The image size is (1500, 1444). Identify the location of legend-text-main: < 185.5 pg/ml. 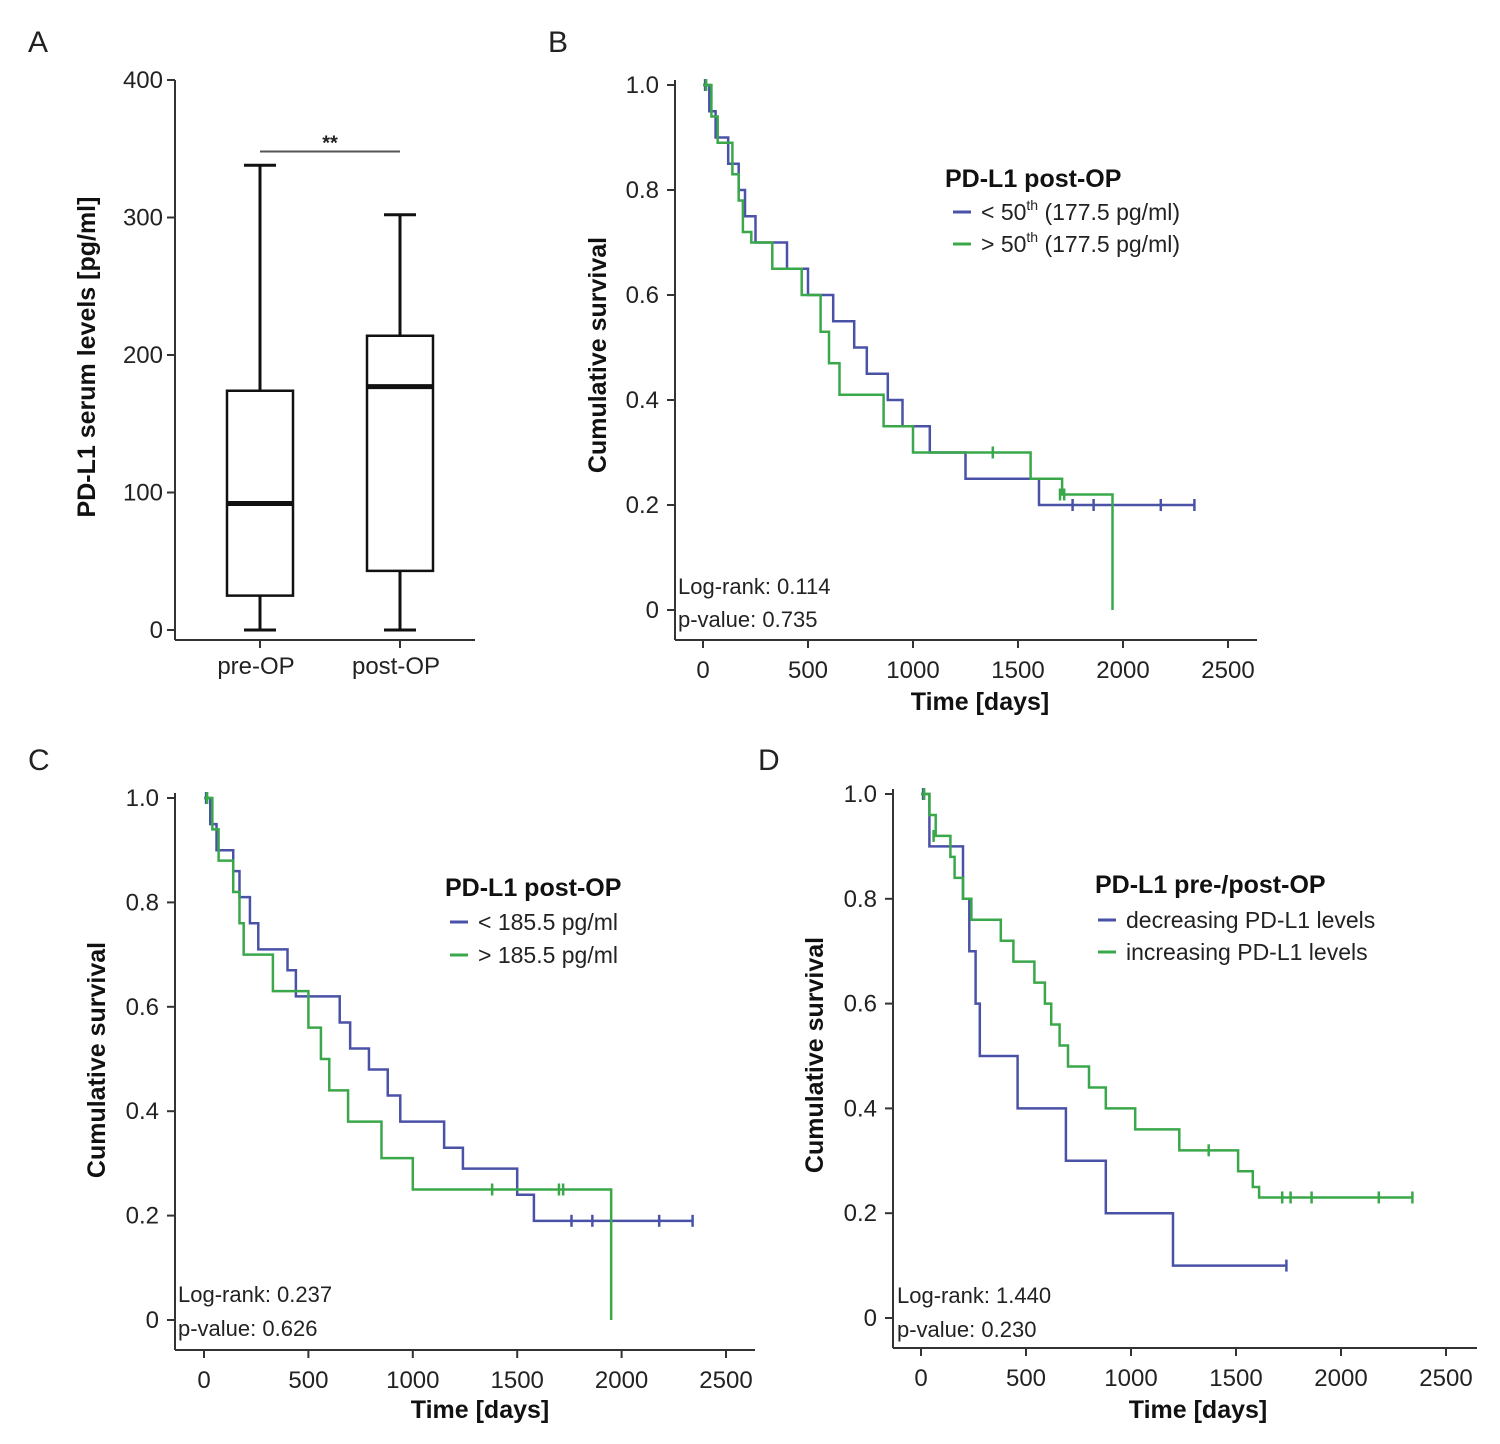
(548, 922).